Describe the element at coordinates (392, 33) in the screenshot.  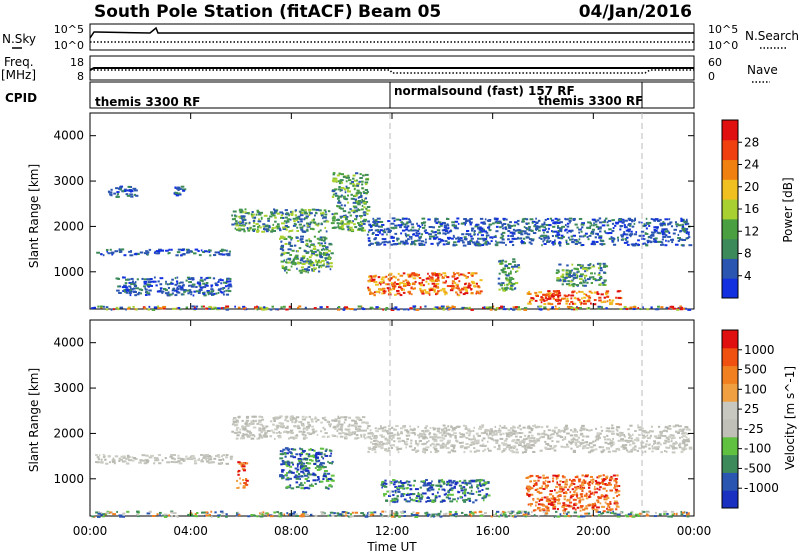
I see `noise-sky-trace` at that location.